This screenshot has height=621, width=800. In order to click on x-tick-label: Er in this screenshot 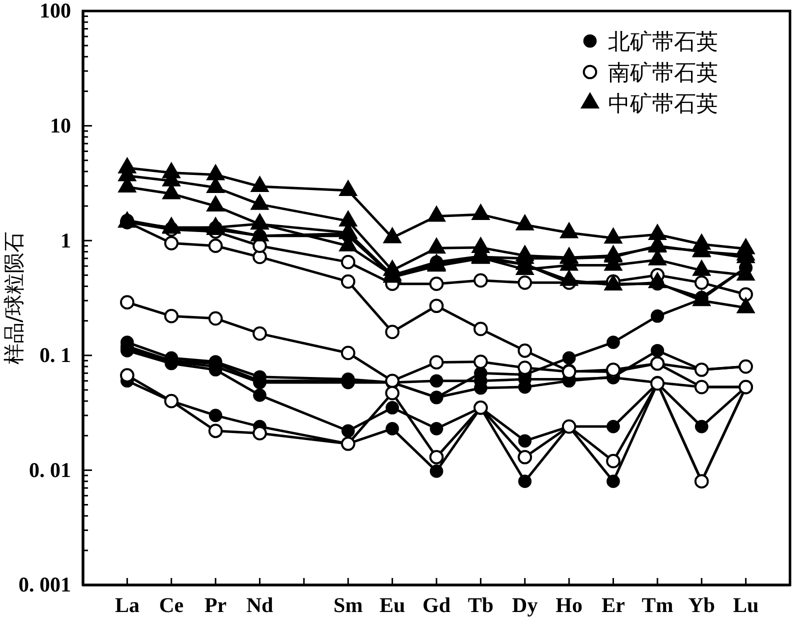, I will do `click(613, 604)`.